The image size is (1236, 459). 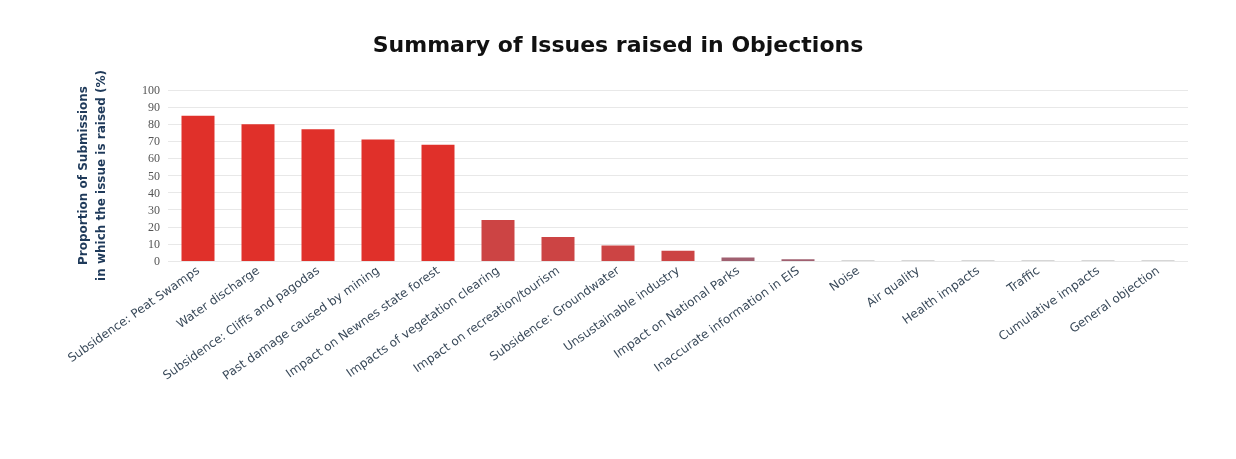 I want to click on chart-title: Summary of Issues raised in Objections, so click(x=618, y=44).